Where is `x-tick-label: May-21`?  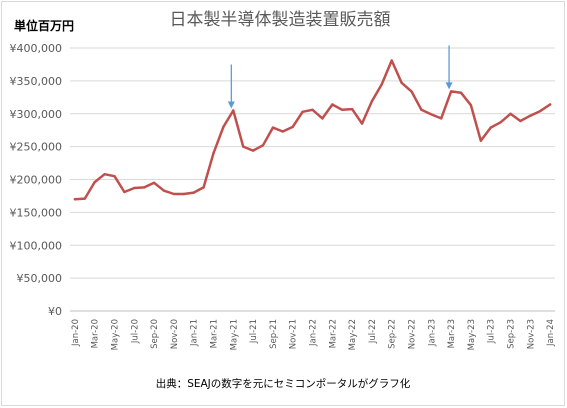
x-tick-label: May-21 is located at coordinates (234, 334).